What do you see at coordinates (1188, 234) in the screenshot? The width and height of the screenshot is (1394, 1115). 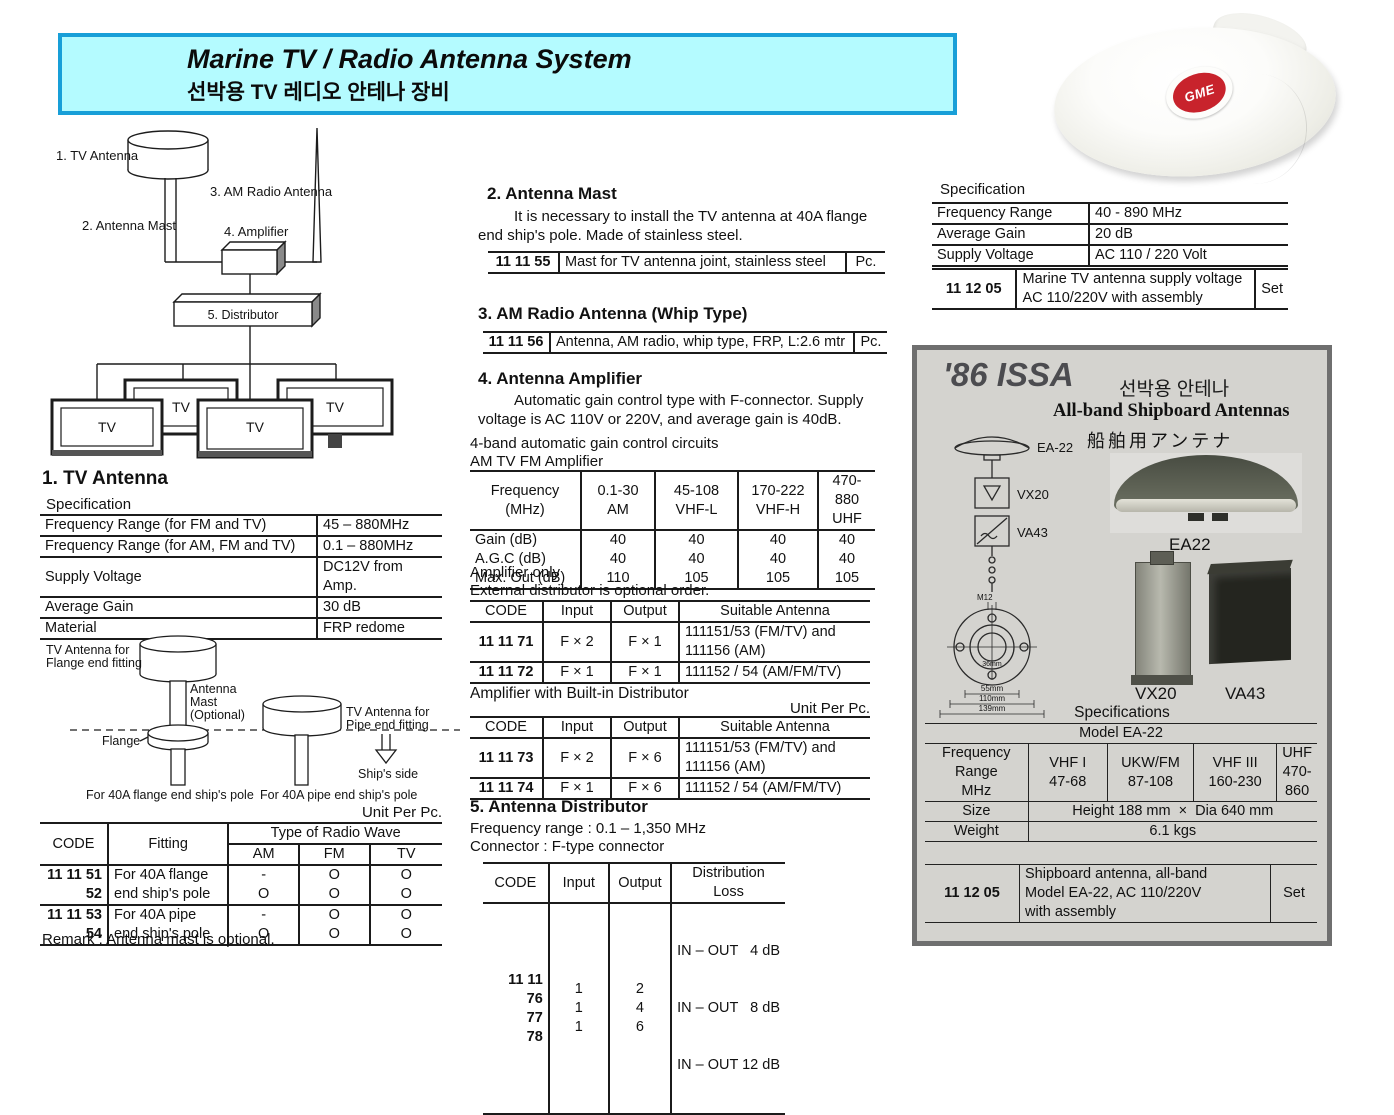 I see `spec-value: 20 dB` at bounding box center [1188, 234].